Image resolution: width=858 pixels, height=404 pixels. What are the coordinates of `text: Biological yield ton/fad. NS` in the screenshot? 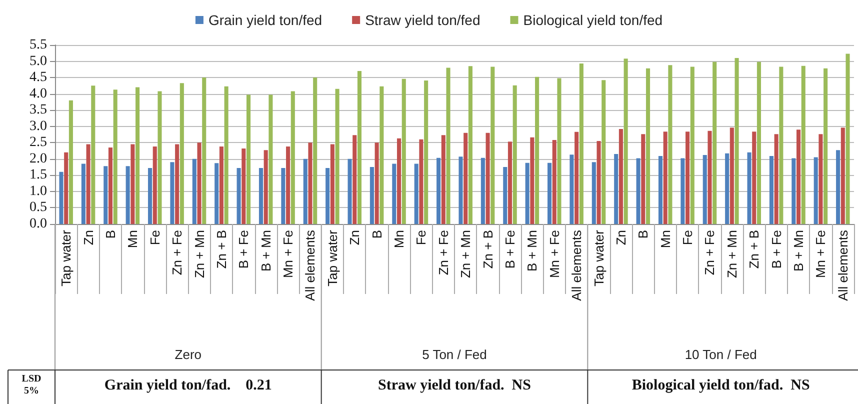 It's located at (721, 386).